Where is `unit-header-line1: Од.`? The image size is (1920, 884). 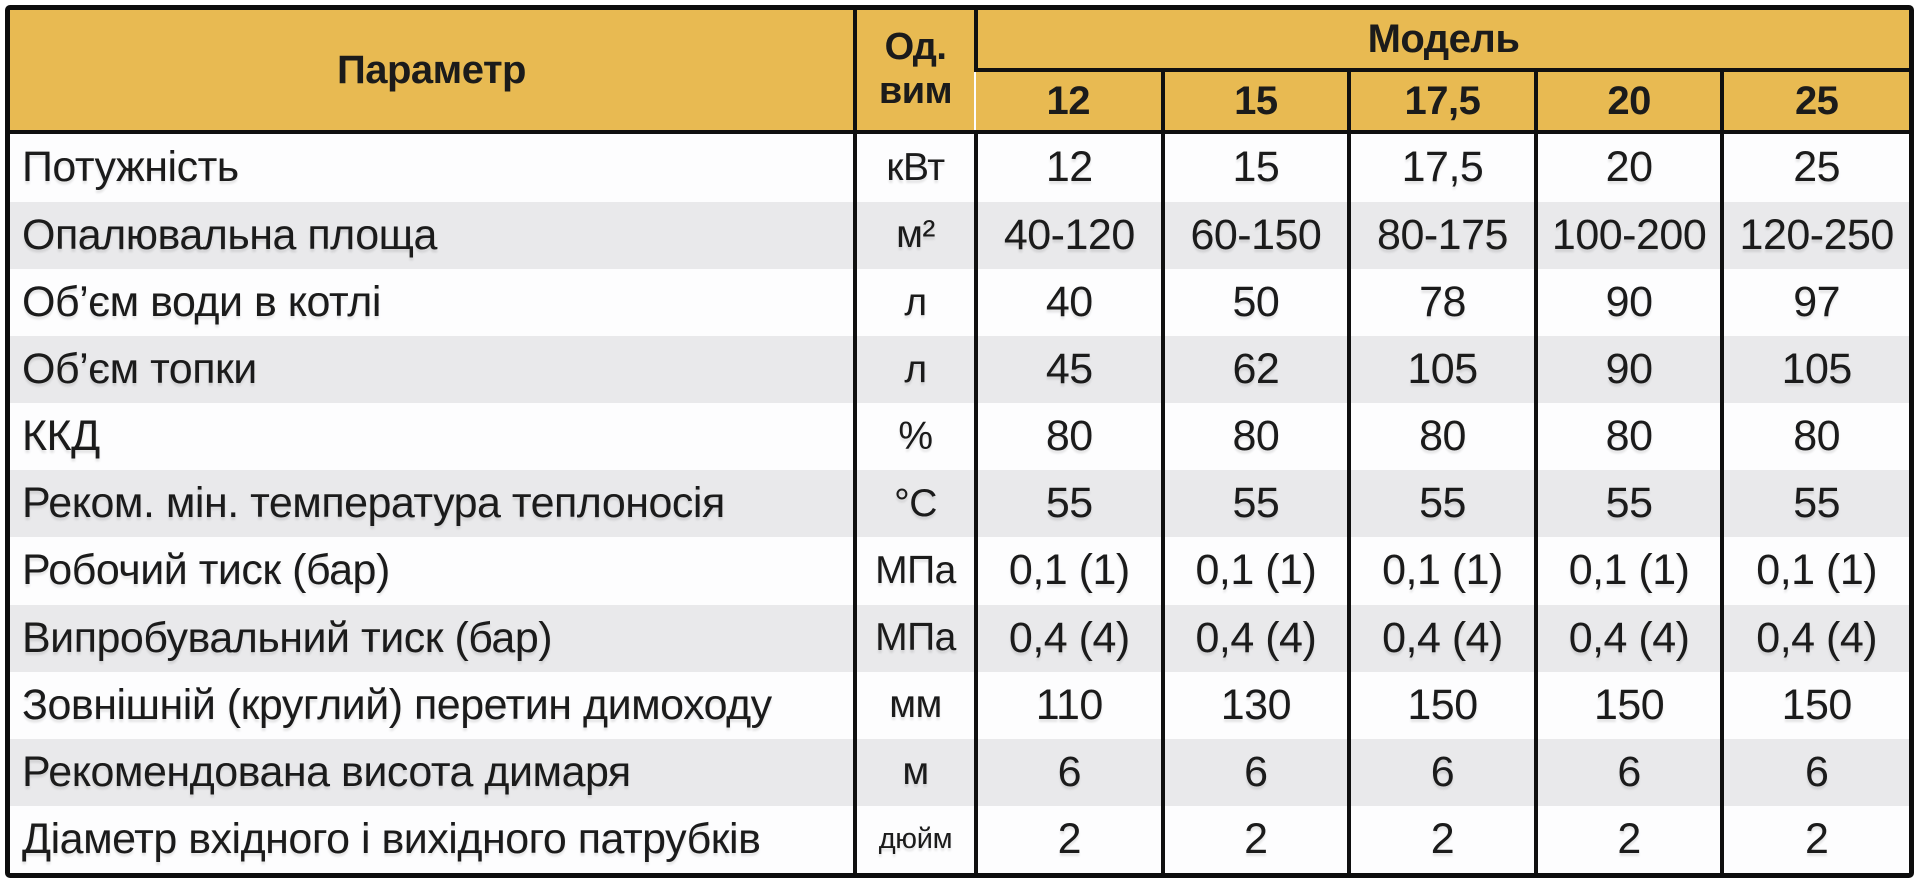
unit-header-line1: Од. is located at coordinates (915, 47).